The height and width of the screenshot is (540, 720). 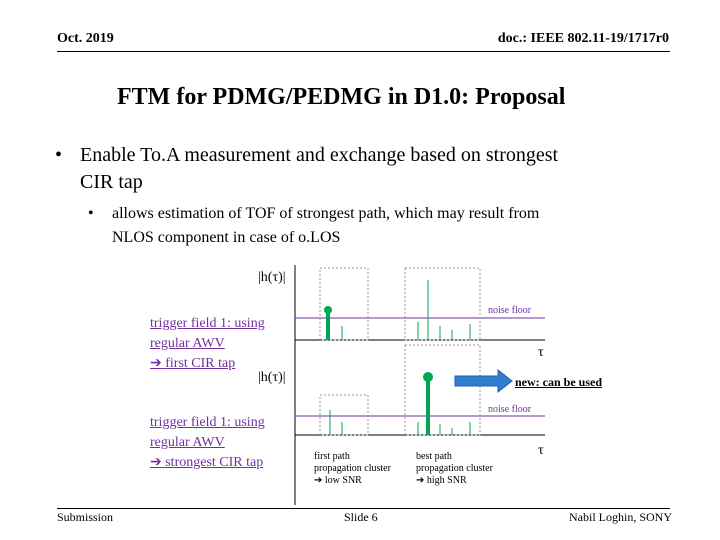 What do you see at coordinates (428, 377) in the screenshot?
I see `strongest-tap-marker-bottom` at bounding box center [428, 377].